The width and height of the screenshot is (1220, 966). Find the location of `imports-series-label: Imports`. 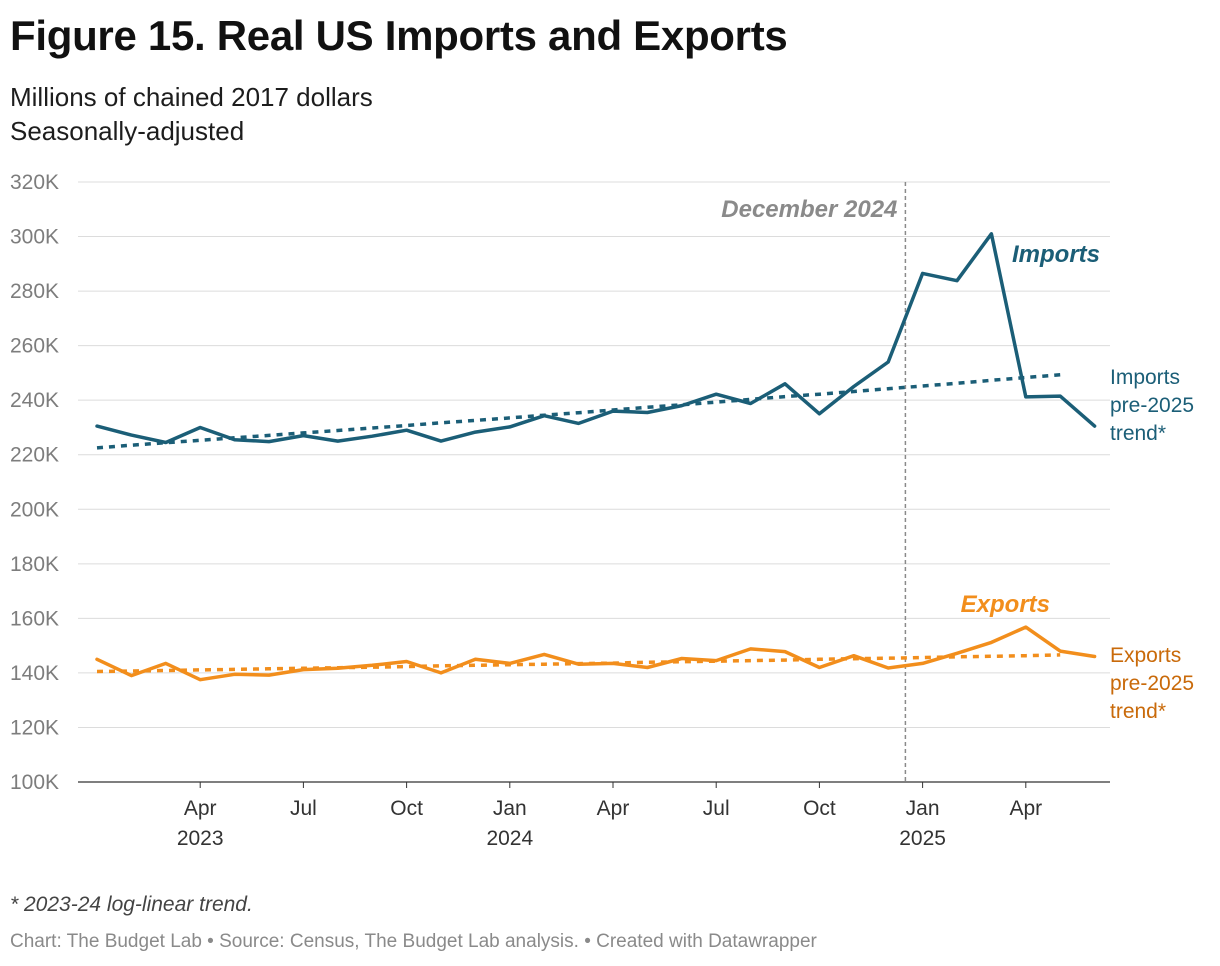

imports-series-label: Imports is located at coordinates (1056, 254).